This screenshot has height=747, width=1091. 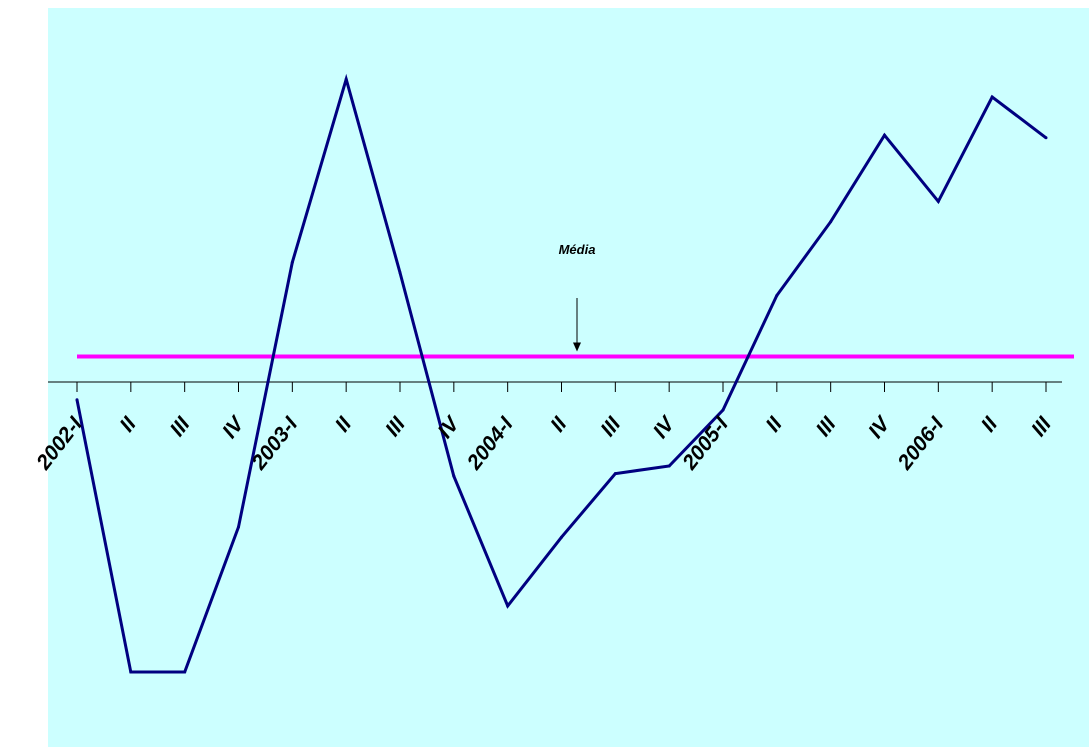 What do you see at coordinates (561, 387) in the screenshot?
I see `x-axis-ticks` at bounding box center [561, 387].